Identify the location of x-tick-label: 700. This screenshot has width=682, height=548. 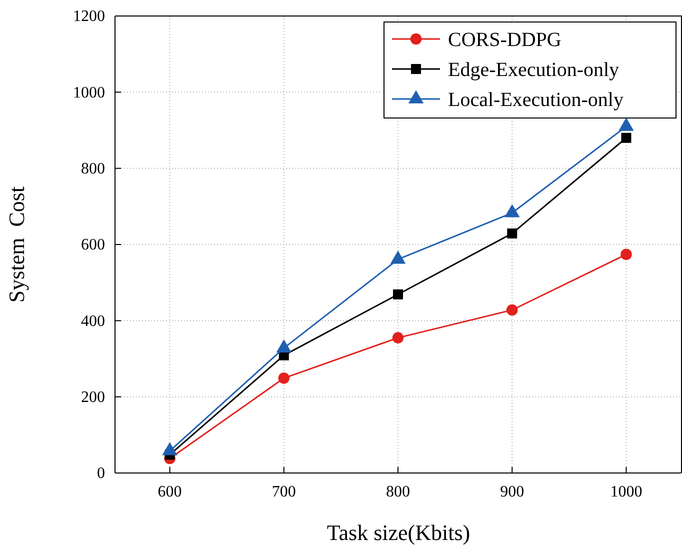
(284, 491).